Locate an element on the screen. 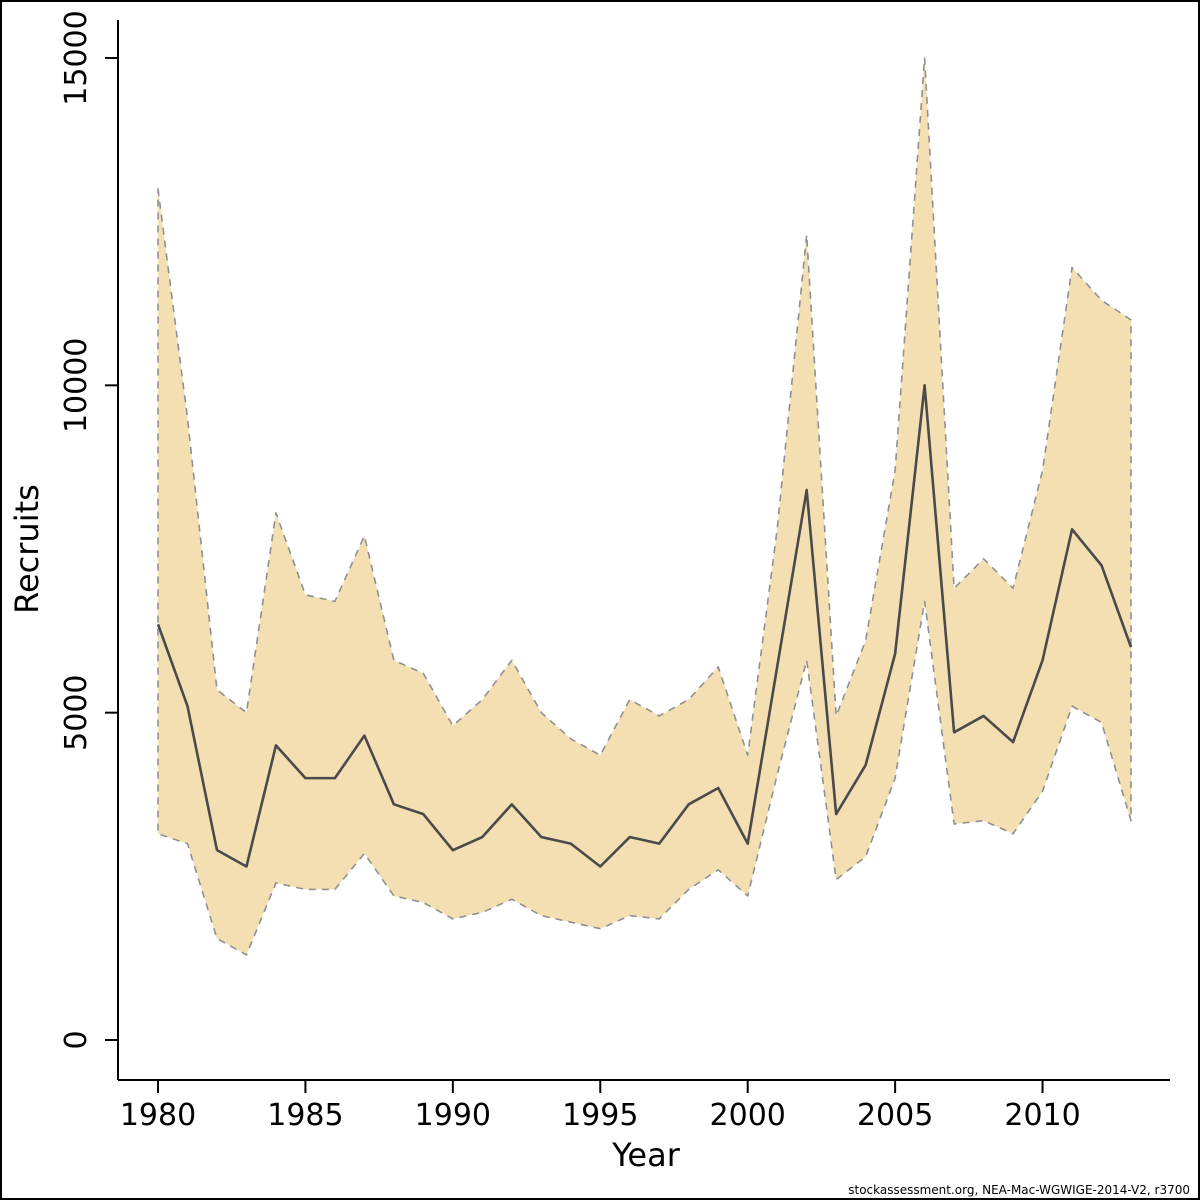  x-tick-label: 2010 is located at coordinates (1042, 1115).